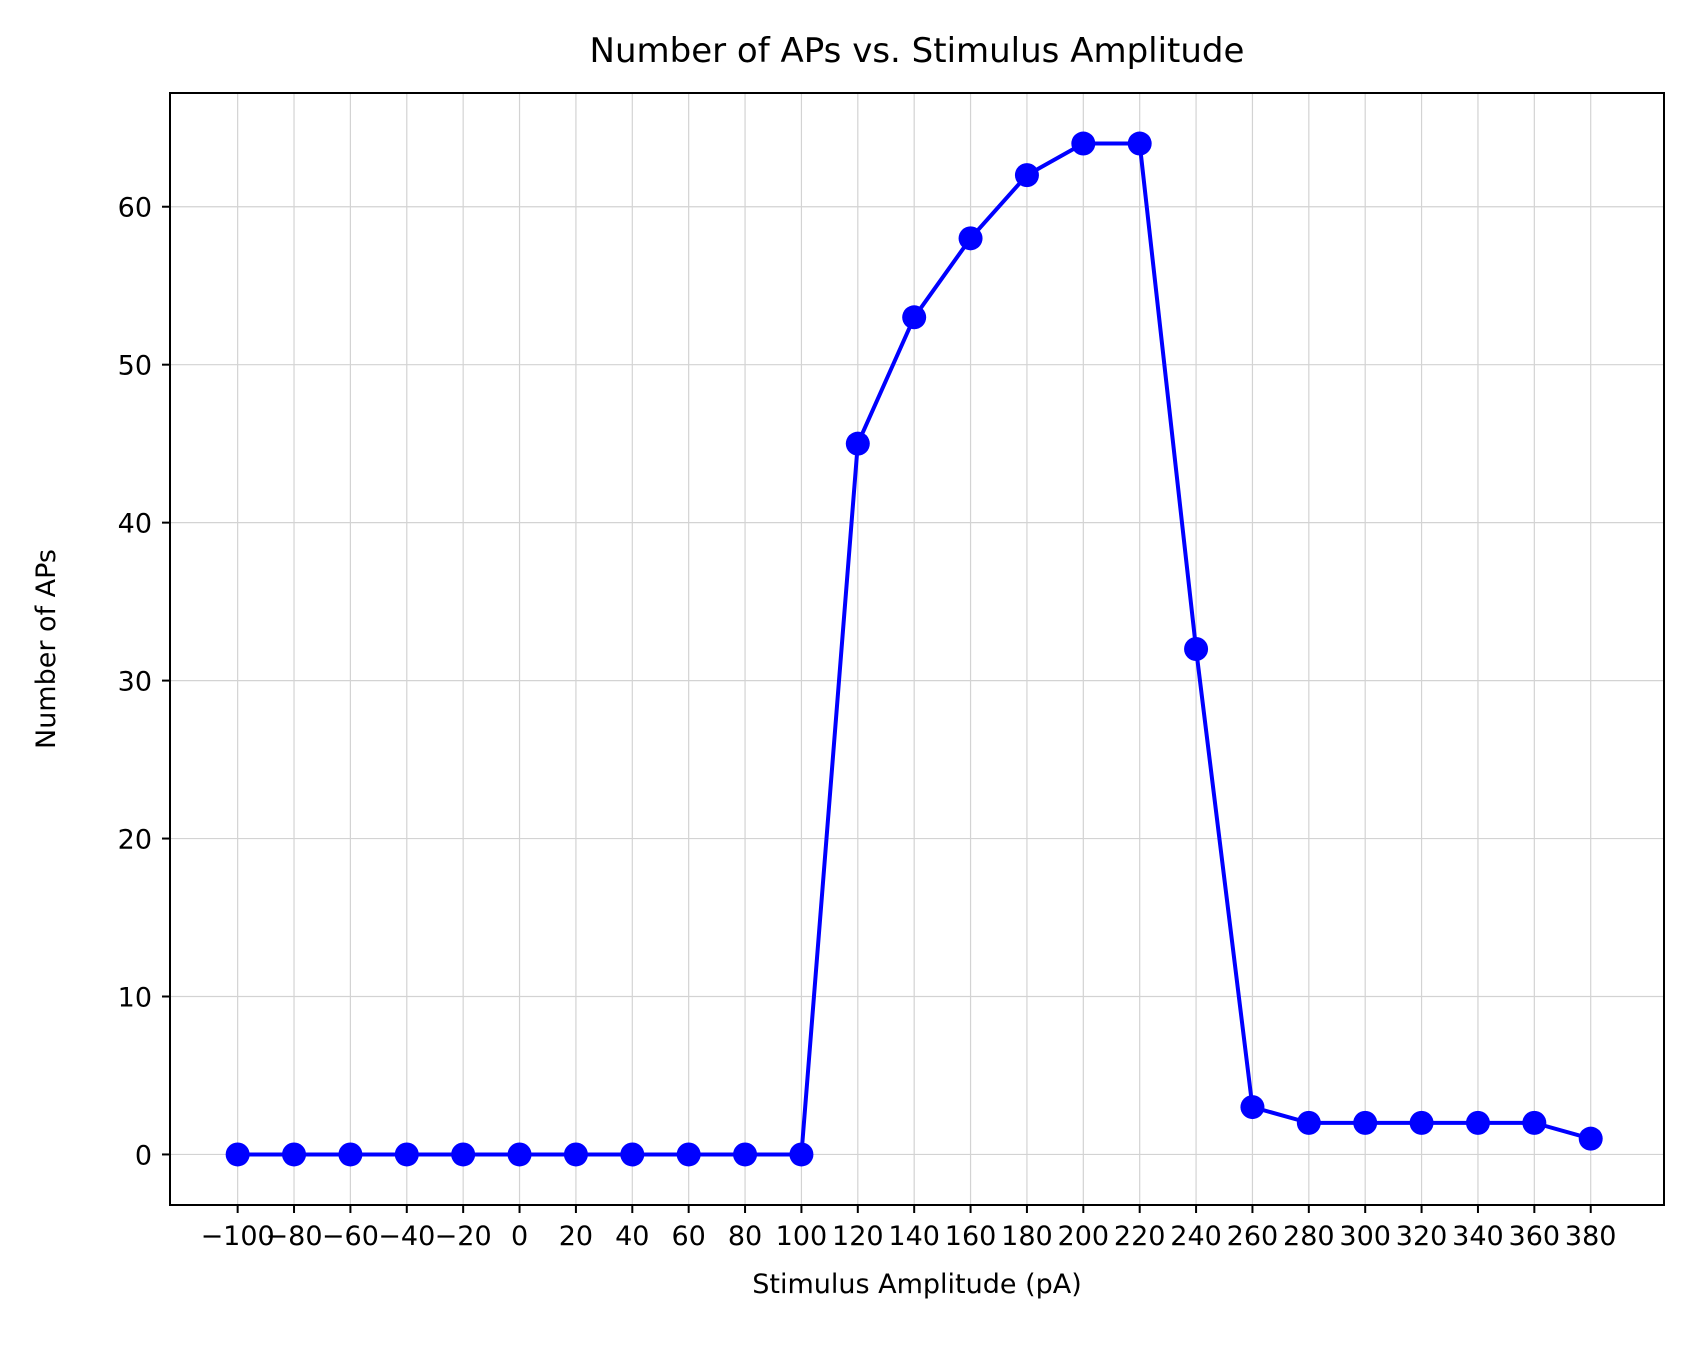  What do you see at coordinates (1309, 1236) in the screenshot?
I see `x-tick-label: 280` at bounding box center [1309, 1236].